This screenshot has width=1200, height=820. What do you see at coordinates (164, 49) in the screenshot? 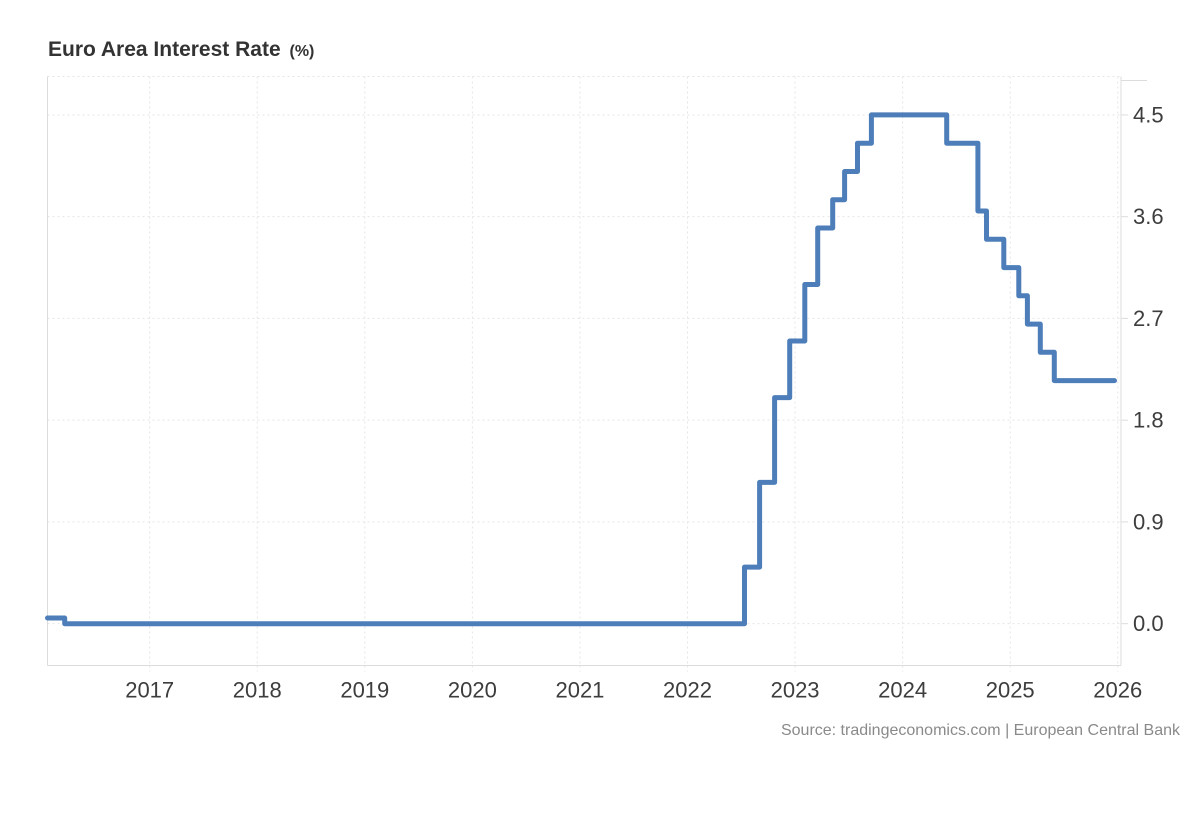
I see `chart-title-text: Euro Area Interest Rate` at bounding box center [164, 49].